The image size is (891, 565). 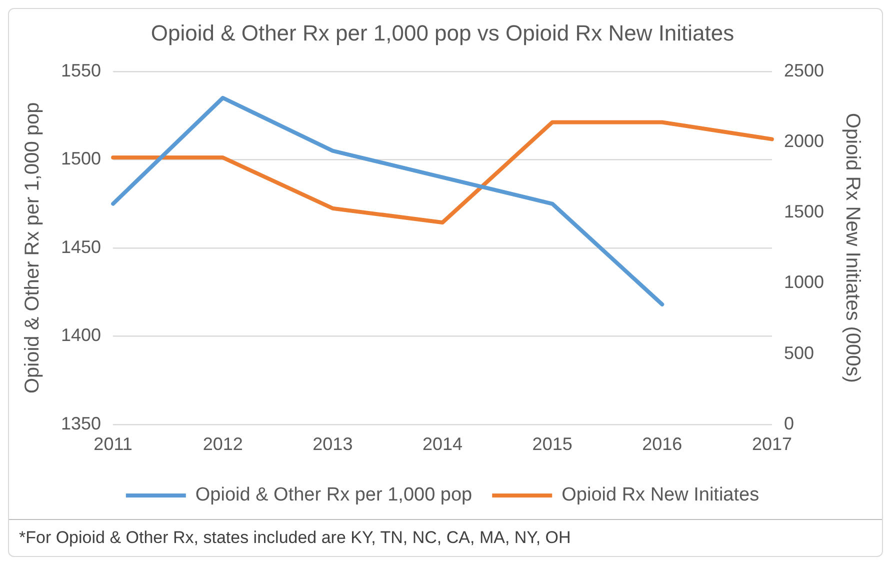 What do you see at coordinates (81, 423) in the screenshot?
I see `y-tick-label: 1350` at bounding box center [81, 423].